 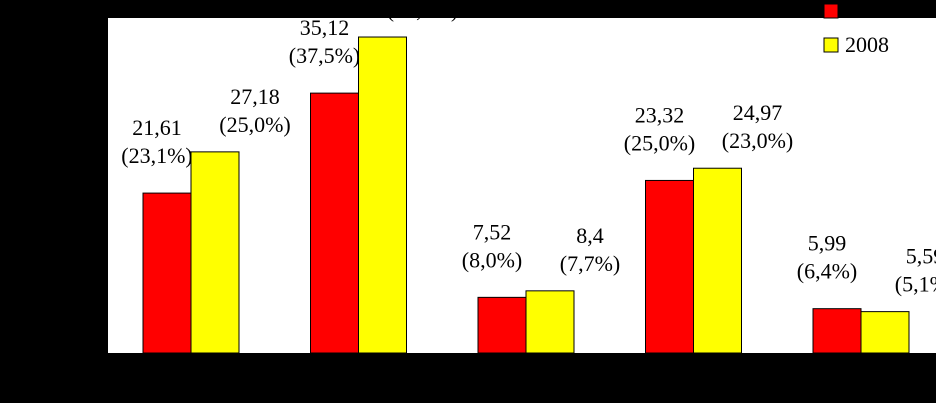 What do you see at coordinates (827, 271) in the screenshot?
I see `share-label: (6,4%)` at bounding box center [827, 271].